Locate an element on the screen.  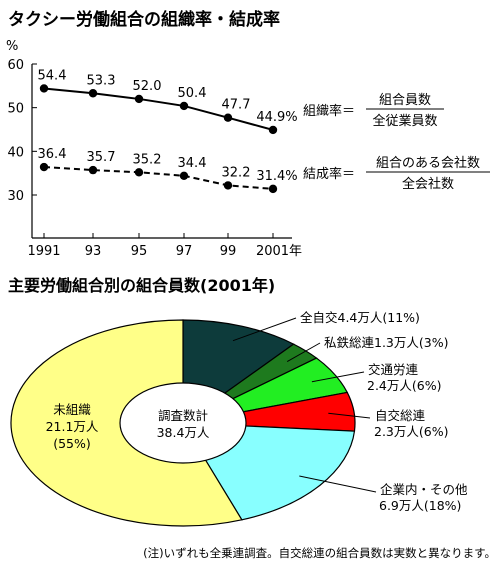
y-tick-label: 40 is located at coordinates (15, 152).